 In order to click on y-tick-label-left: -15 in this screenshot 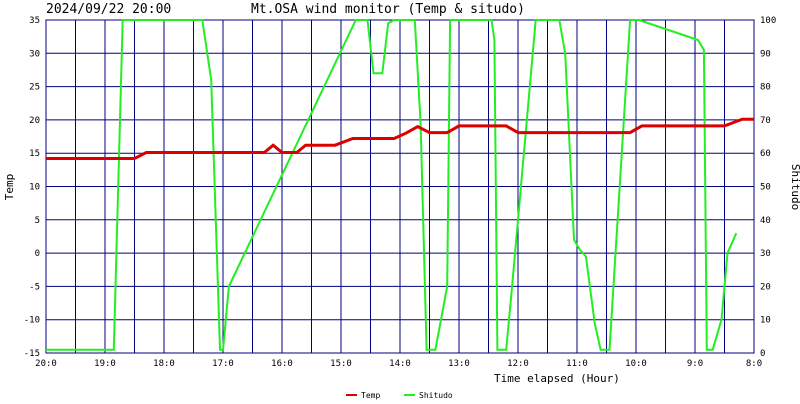, I will do `click(32, 354)`.